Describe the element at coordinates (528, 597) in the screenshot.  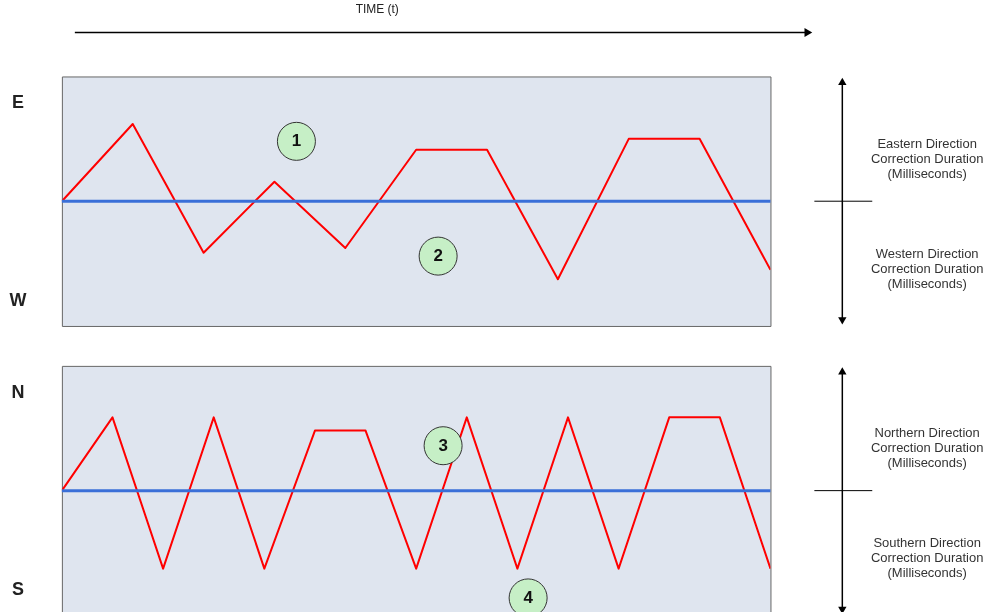
I see `text: 4` at that location.